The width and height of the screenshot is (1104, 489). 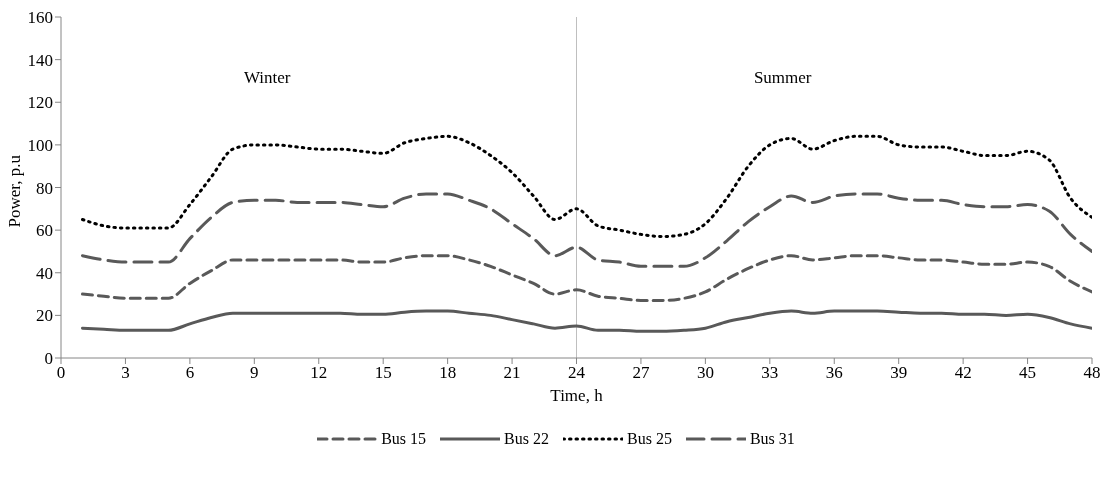 I want to click on legend-label: Bus 15, so click(x=404, y=439).